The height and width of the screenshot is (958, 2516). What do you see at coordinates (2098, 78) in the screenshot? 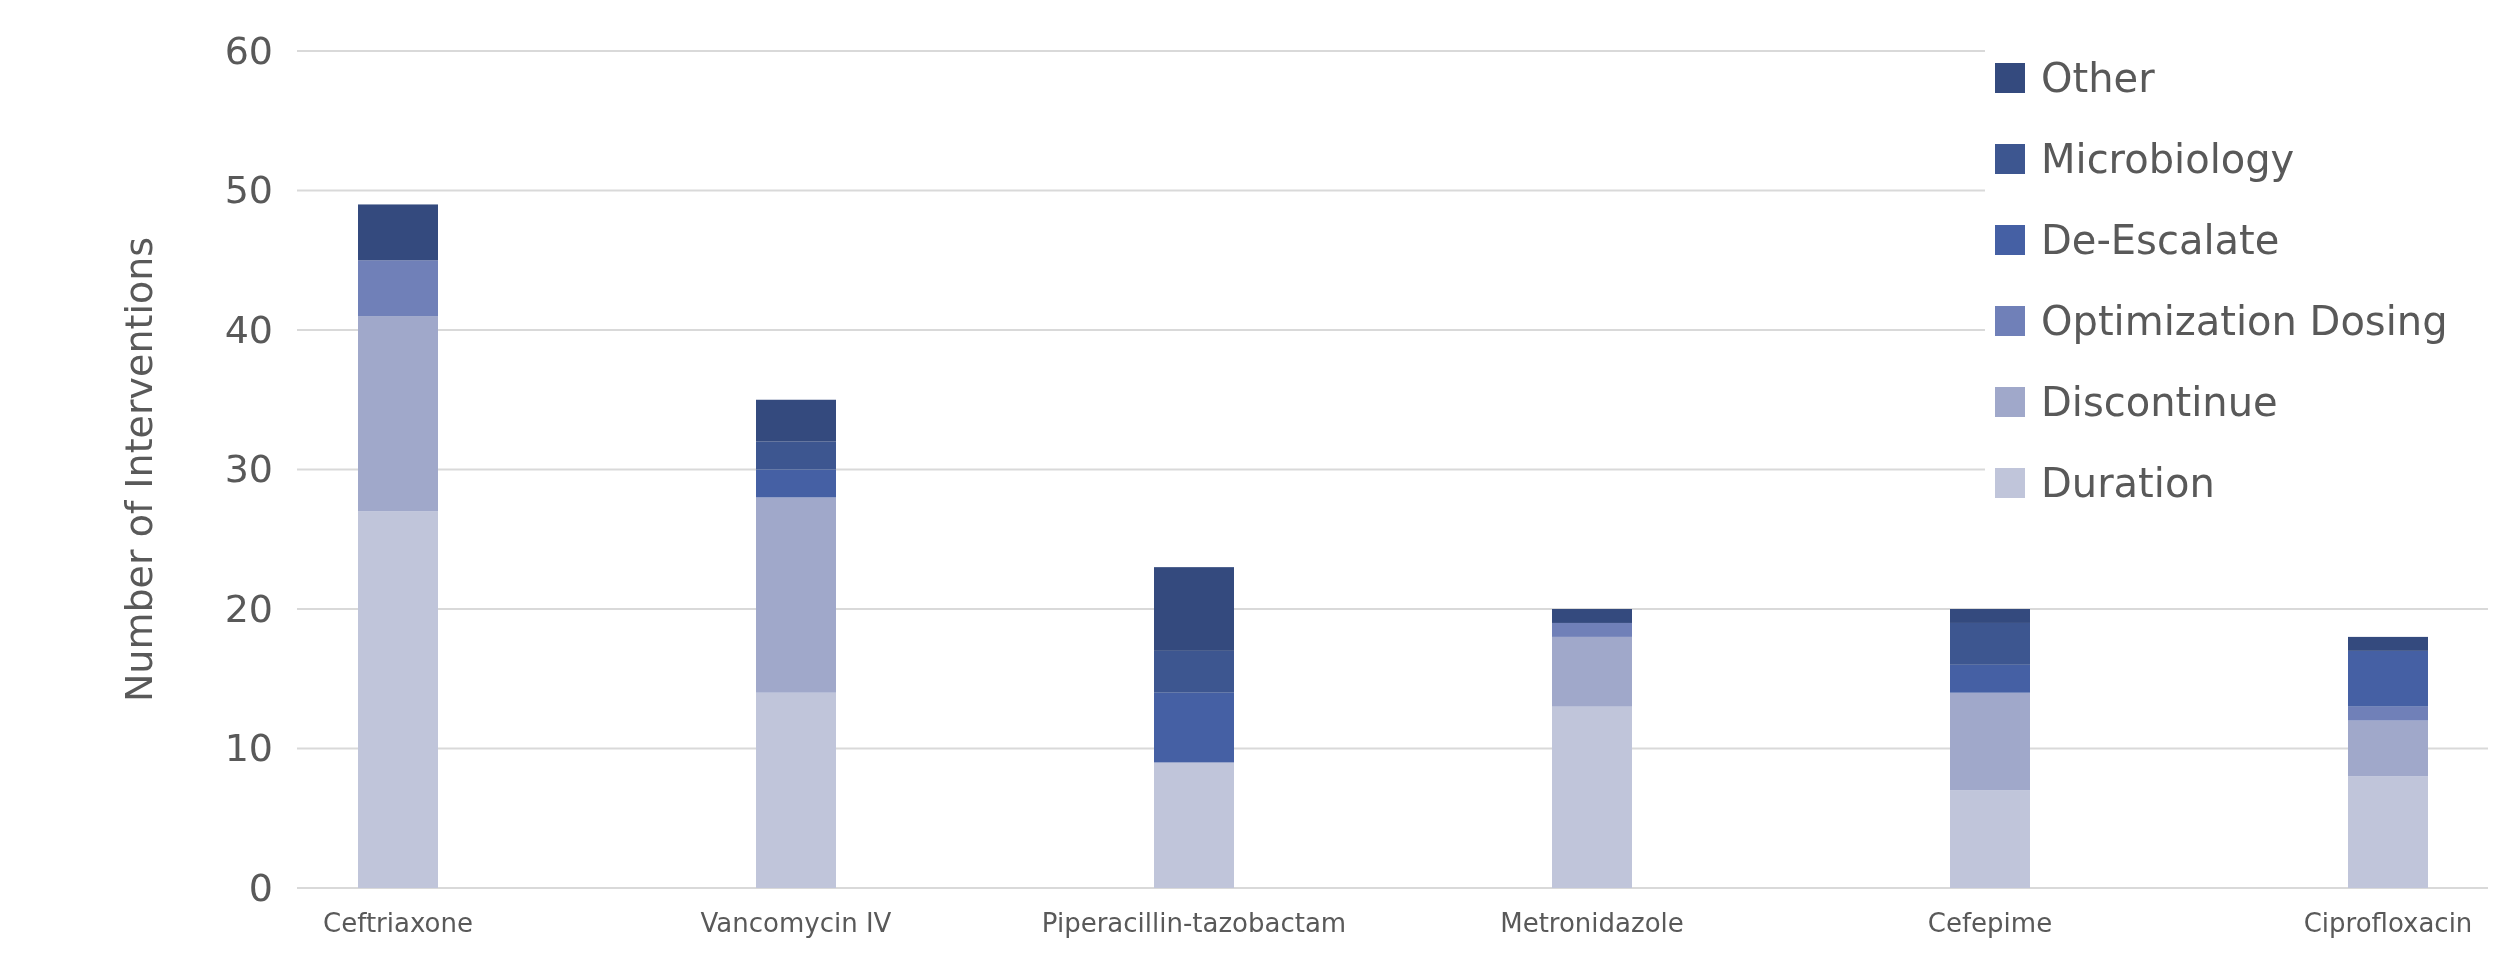
I see `legend-label: Other` at bounding box center [2098, 78].